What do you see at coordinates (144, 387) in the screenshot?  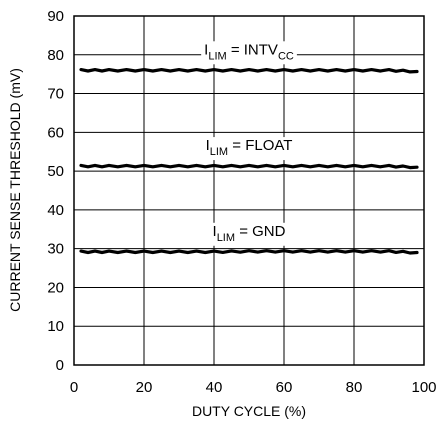 I see `x-tick-label: 20` at bounding box center [144, 387].